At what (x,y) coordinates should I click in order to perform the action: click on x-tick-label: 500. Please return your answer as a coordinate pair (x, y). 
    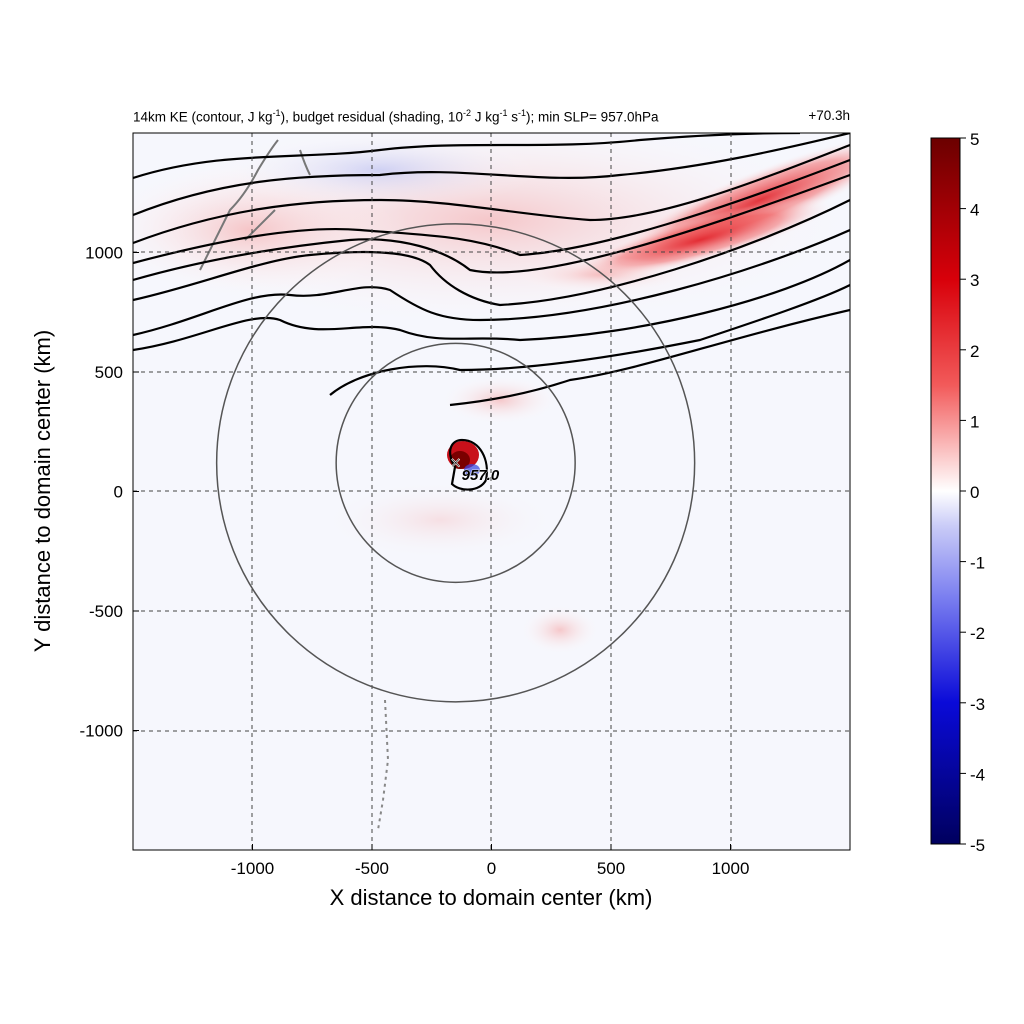
    Looking at the image, I should click on (611, 868).